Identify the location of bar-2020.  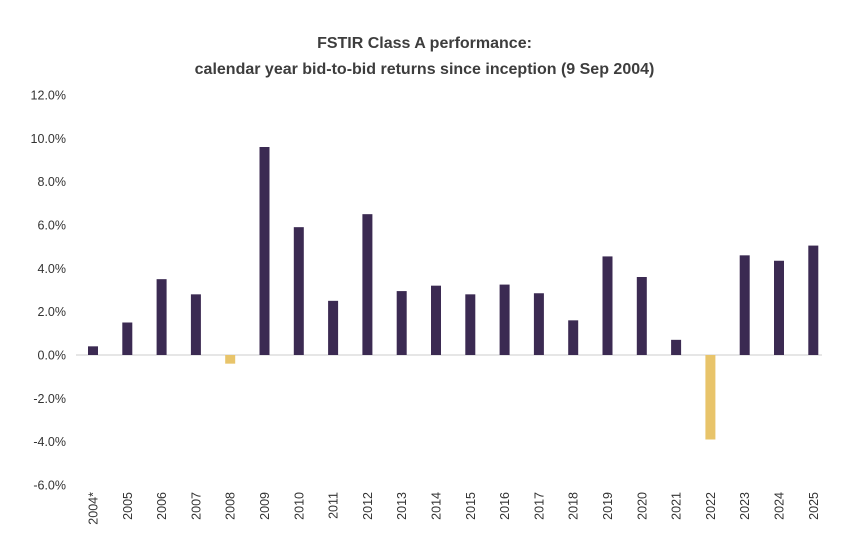
(641, 316).